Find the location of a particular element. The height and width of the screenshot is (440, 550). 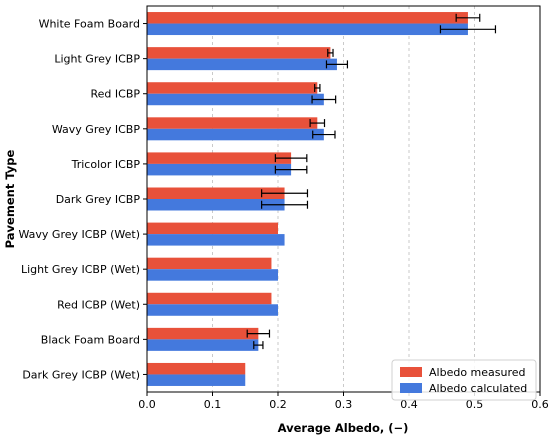

legend-swatch-calculated is located at coordinates (411, 388).